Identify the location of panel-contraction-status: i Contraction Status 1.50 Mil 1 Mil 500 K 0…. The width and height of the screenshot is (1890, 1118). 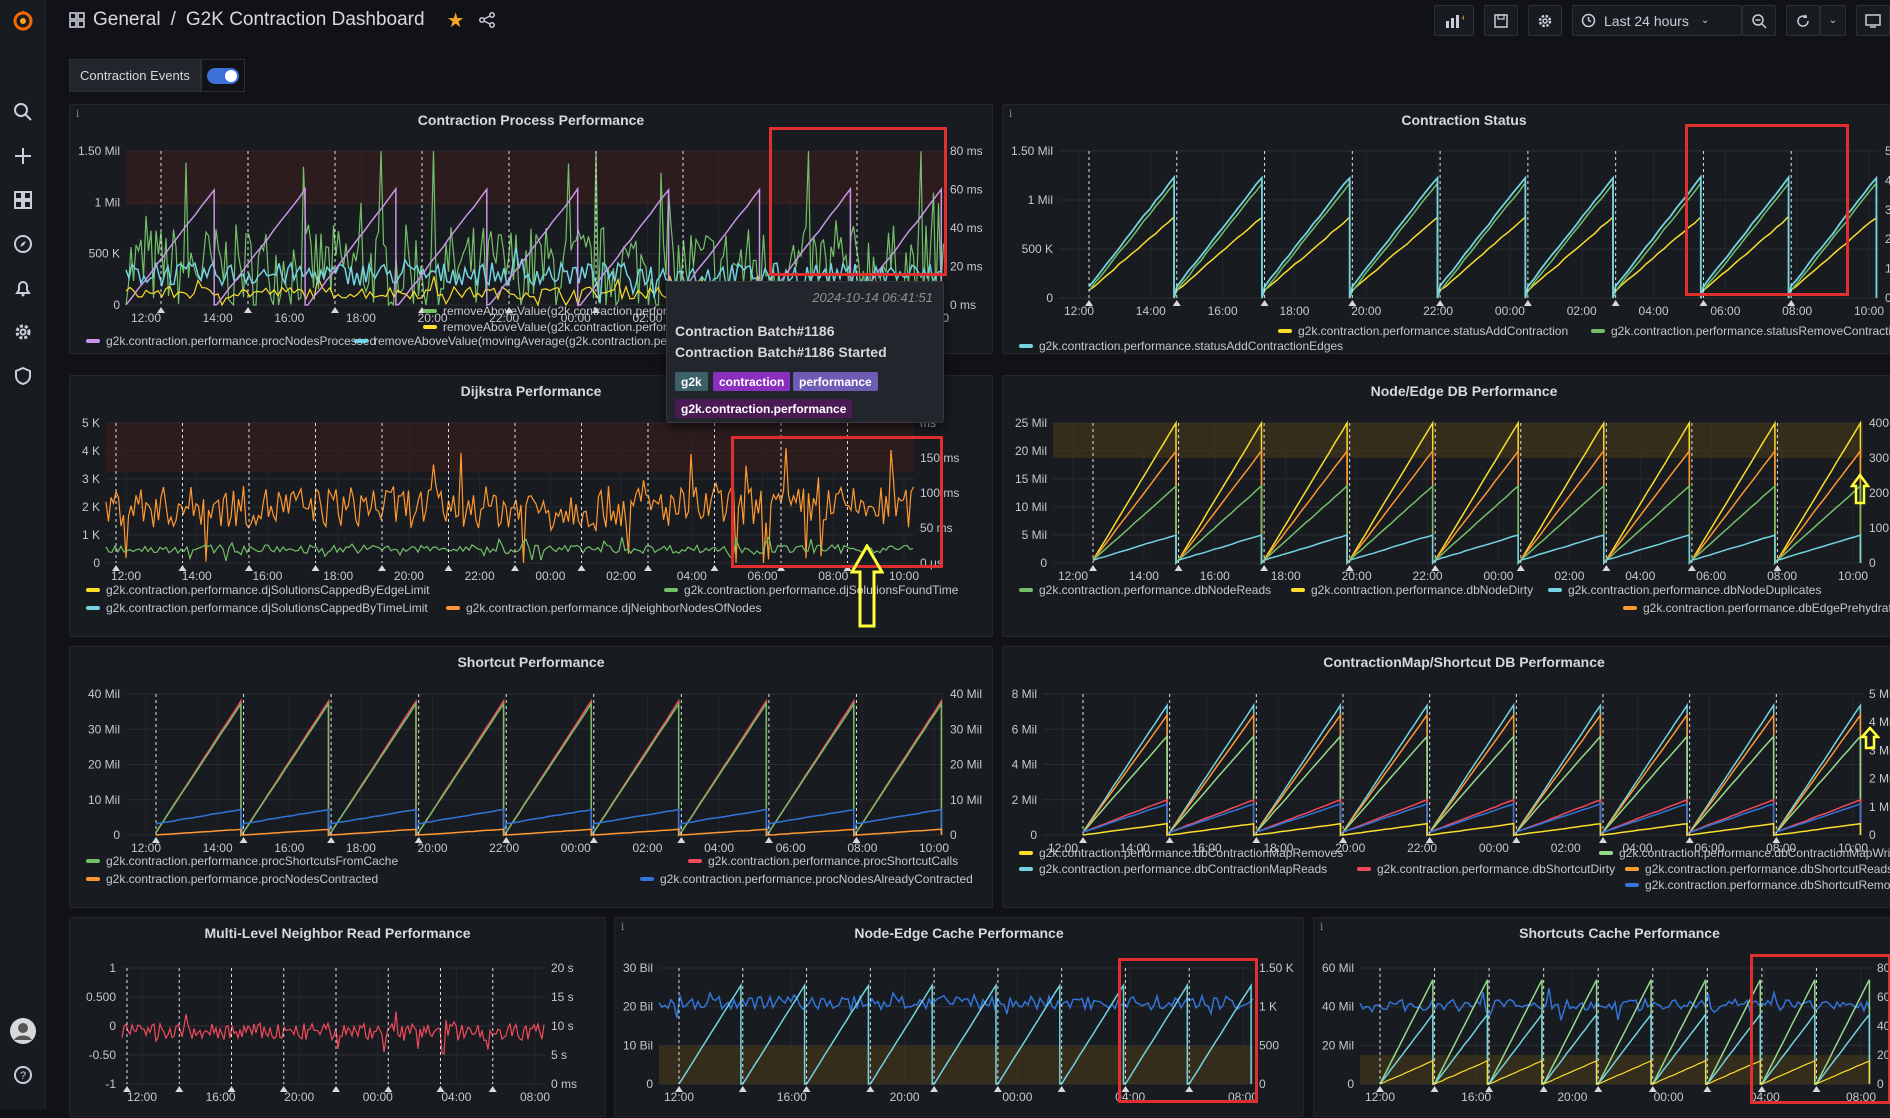
(1446, 229).